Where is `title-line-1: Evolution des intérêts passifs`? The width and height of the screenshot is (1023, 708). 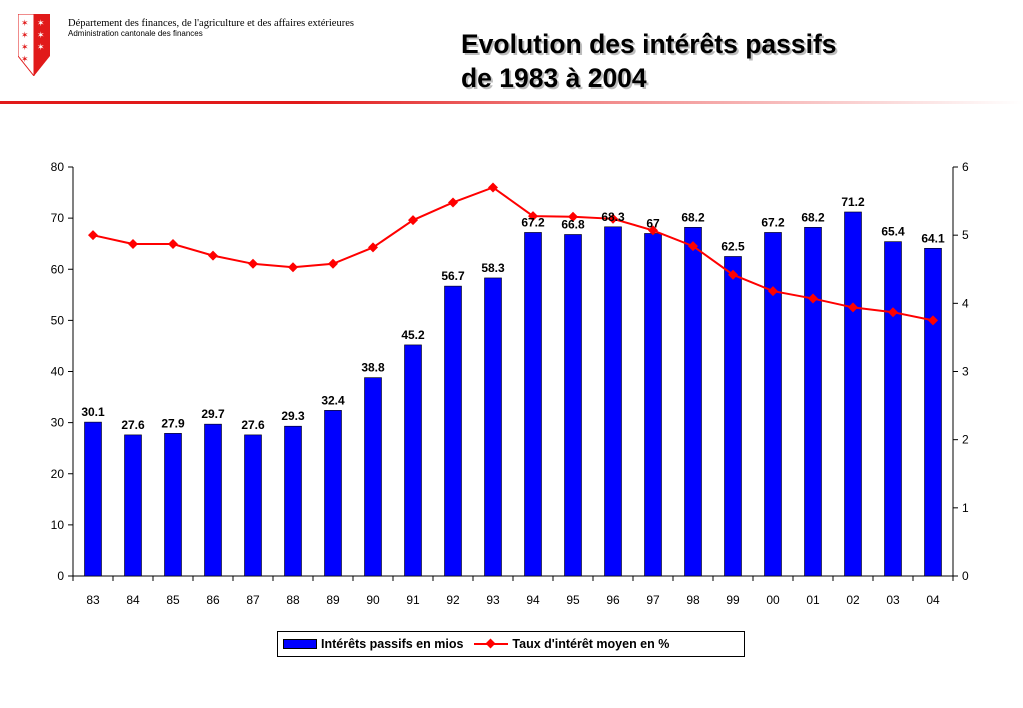
title-line-1: Evolution des intérêts passifs is located at coordinates (649, 44).